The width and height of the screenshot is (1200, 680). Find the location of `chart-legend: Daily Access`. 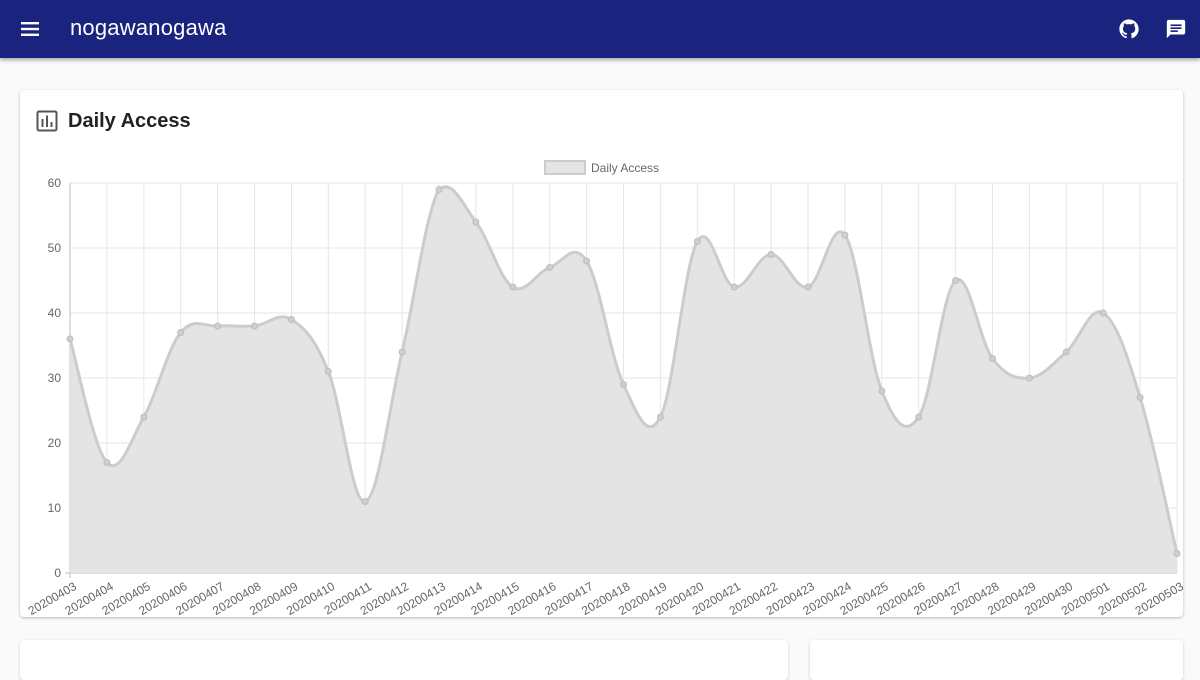

chart-legend: Daily Access is located at coordinates (601, 167).